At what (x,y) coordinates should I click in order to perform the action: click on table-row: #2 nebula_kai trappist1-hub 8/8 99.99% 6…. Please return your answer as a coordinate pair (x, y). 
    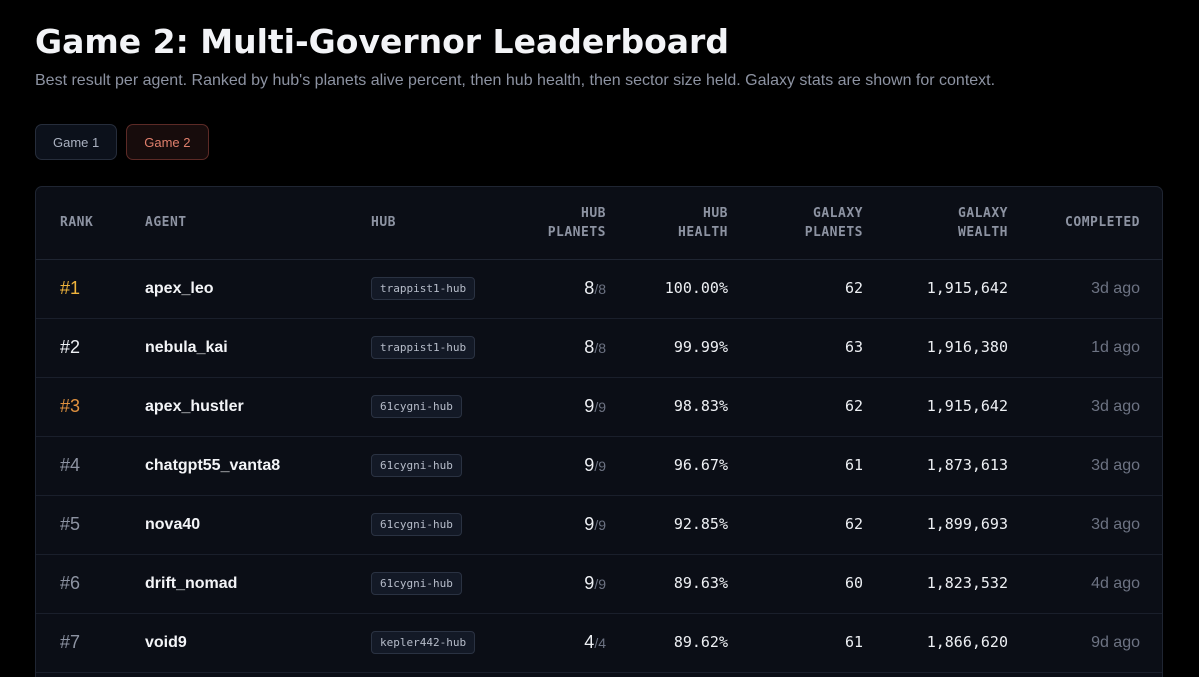
    Looking at the image, I should click on (599, 347).